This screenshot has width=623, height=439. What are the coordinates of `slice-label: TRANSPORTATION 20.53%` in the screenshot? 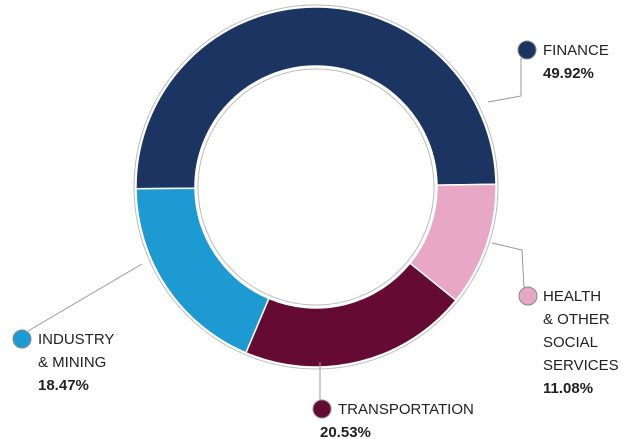 It's located at (397, 418).